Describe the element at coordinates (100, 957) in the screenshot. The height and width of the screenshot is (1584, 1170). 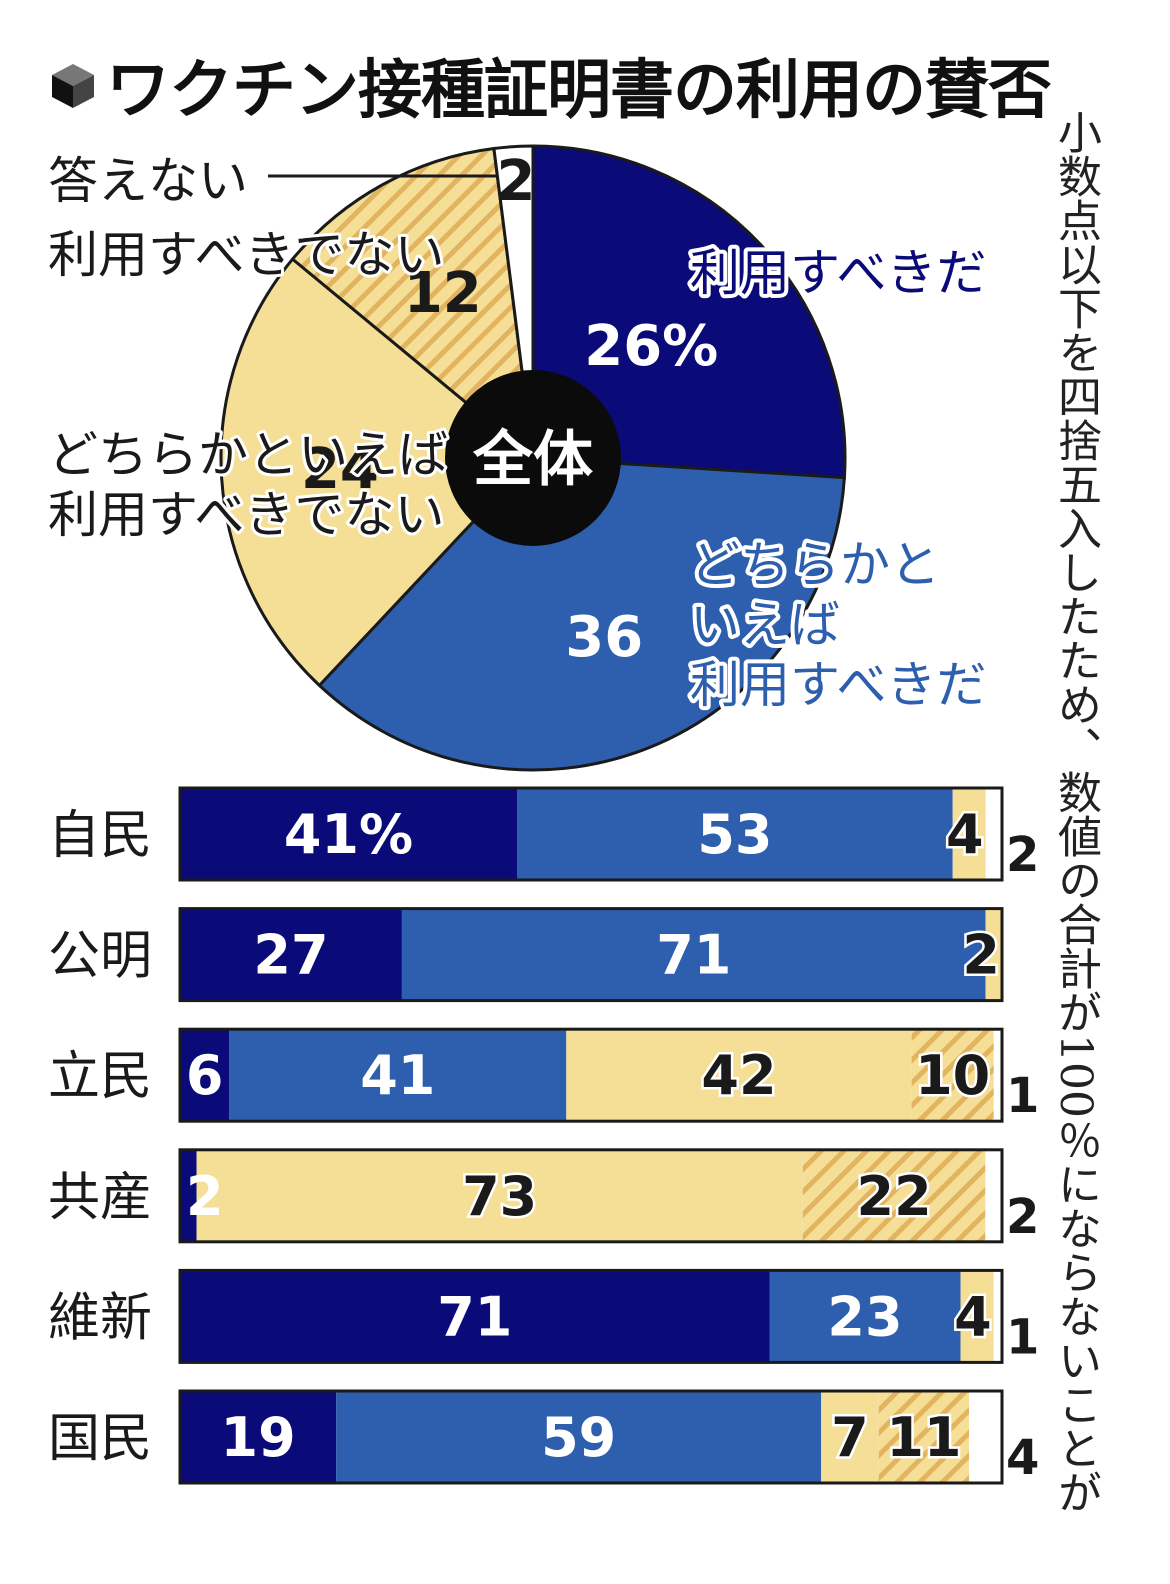
I see `bar-category-label-1: 公明` at that location.